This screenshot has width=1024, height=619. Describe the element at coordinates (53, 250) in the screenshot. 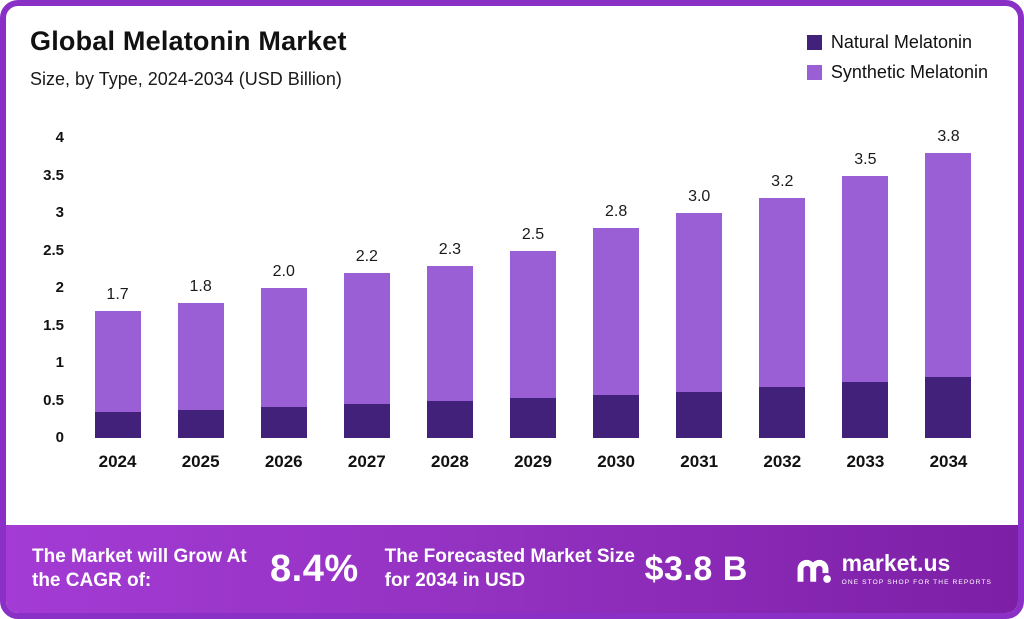

I see `y-tick-label: 2.5` at that location.